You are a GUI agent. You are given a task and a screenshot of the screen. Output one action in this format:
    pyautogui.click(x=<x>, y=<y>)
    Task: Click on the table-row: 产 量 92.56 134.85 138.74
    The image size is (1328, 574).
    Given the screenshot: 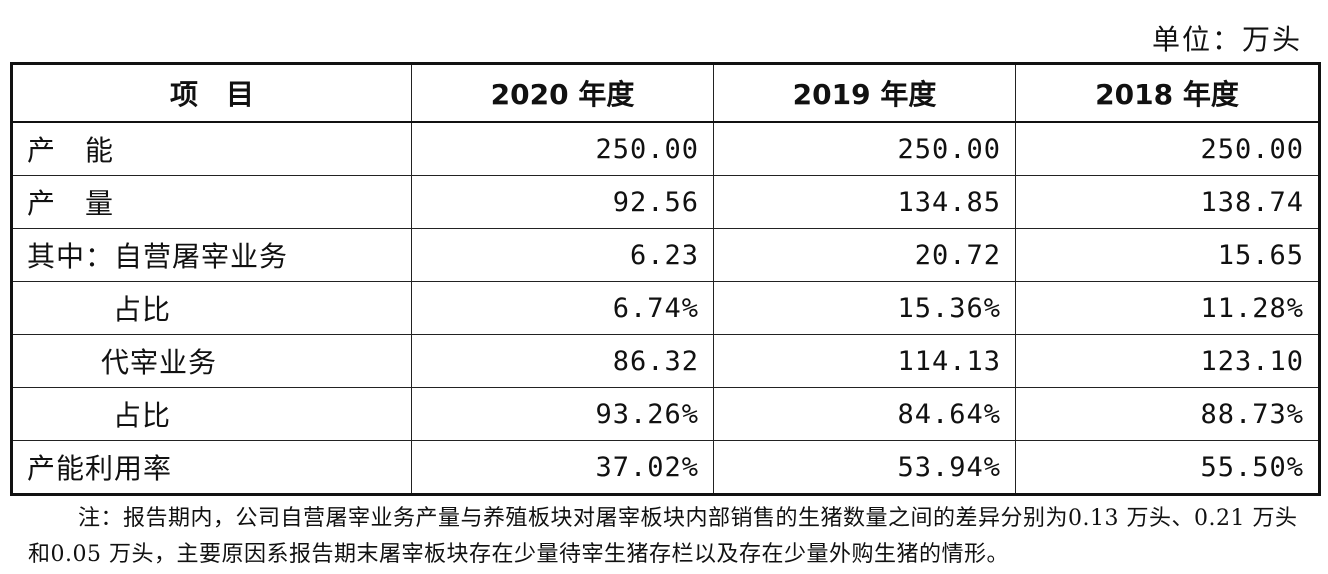 What is the action you would take?
    pyautogui.click(x=665, y=202)
    